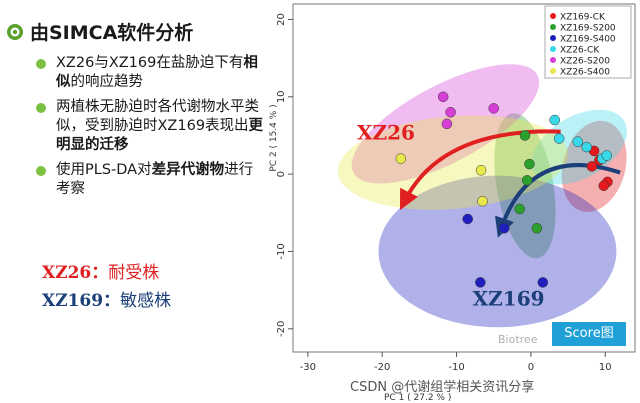 The height and width of the screenshot is (403, 640). Describe the element at coordinates (188, 170) in the screenshot. I see `bullet-emphasis: 差异代谢物` at that location.